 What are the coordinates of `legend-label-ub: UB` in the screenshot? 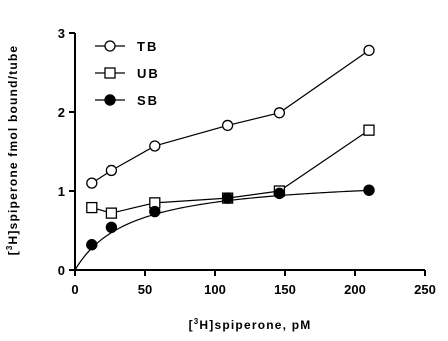 It's located at (148, 73).